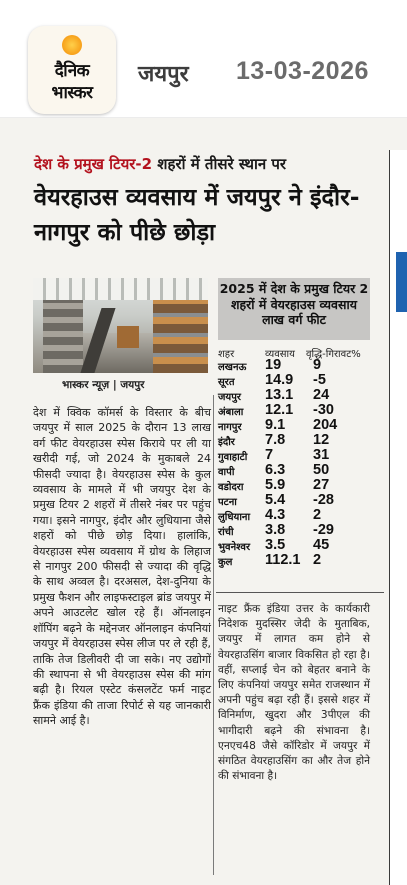 This screenshot has width=407, height=885. I want to click on row-city: वडोदरा, so click(231, 487).